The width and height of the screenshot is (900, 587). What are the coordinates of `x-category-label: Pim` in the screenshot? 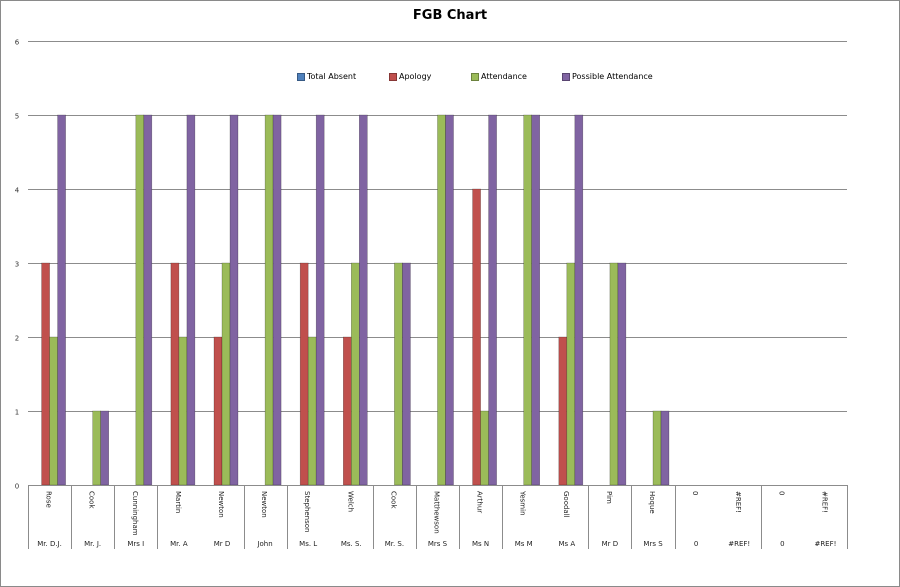 It's located at (609, 497).